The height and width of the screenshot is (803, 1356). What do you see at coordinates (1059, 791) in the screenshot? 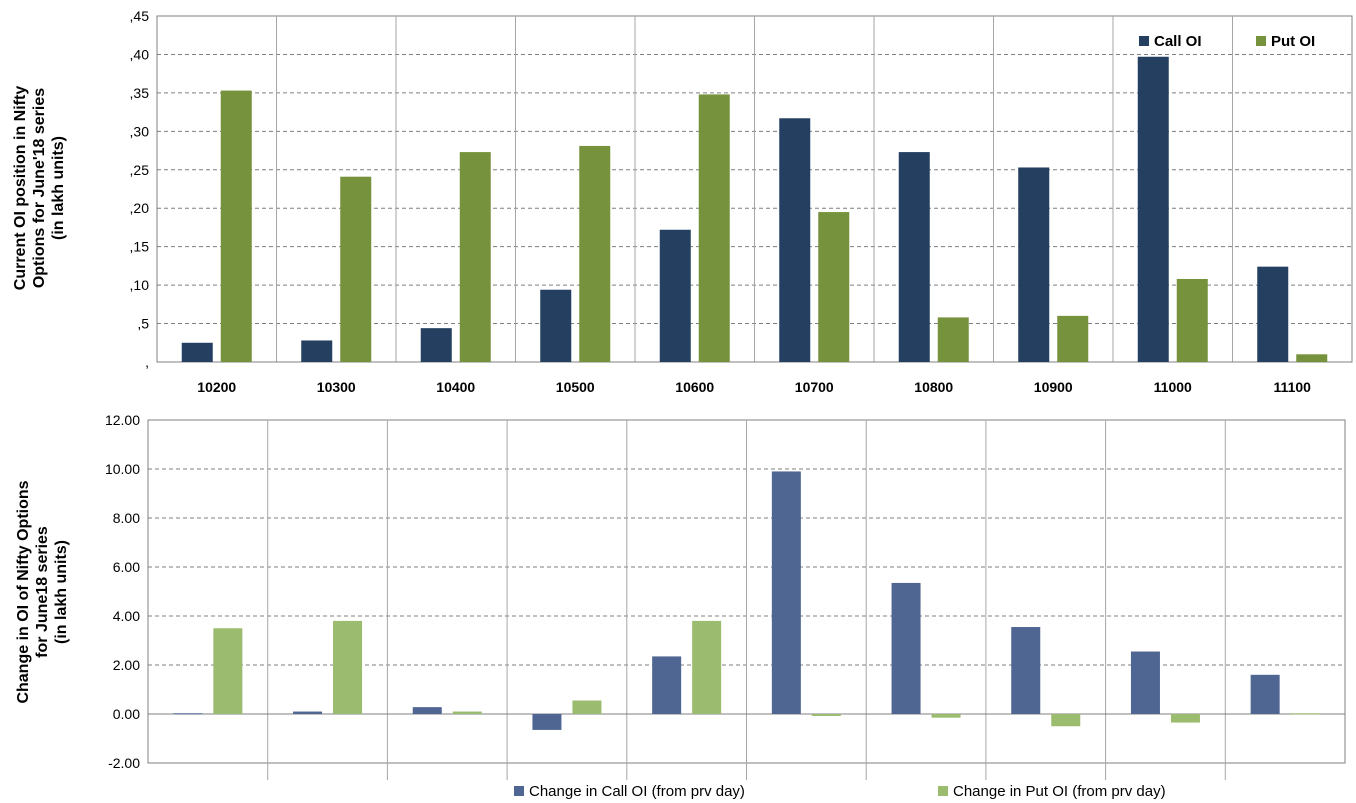
I see `legend-label: Change in Put OI (from prv day)` at bounding box center [1059, 791].